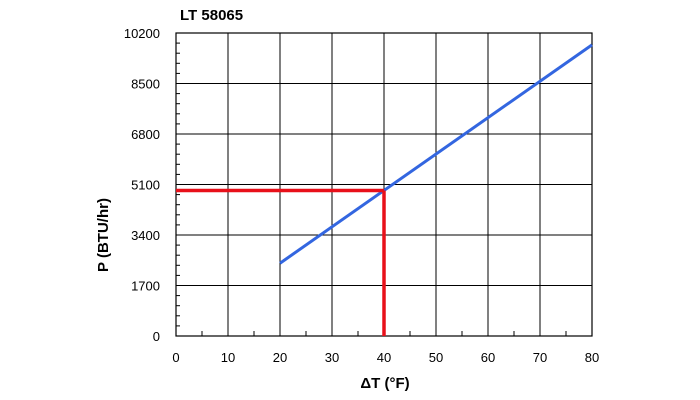 The height and width of the screenshot is (400, 700). I want to click on y-tick-label: 10200, so click(142, 33).